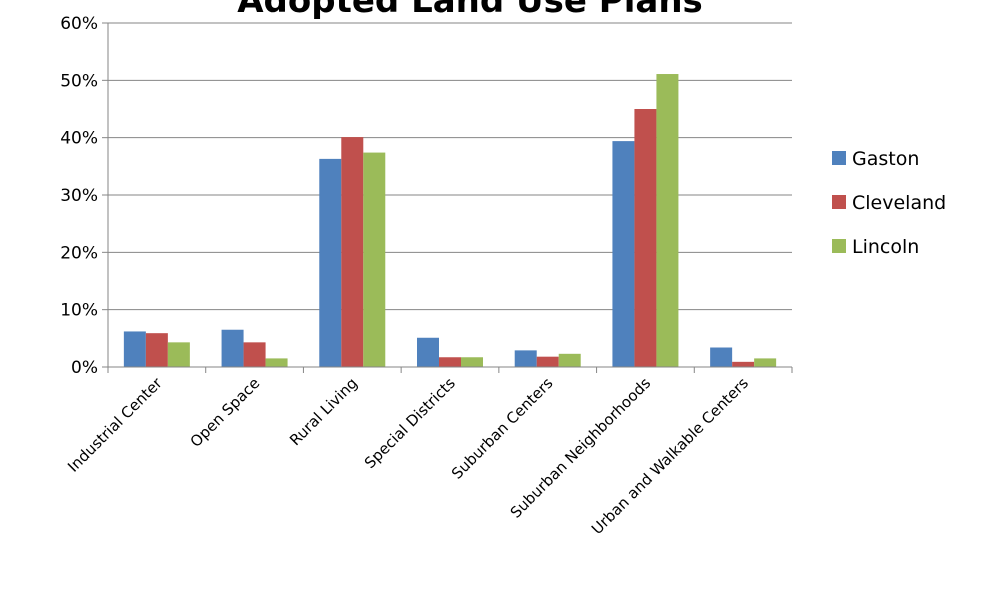  Describe the element at coordinates (839, 158) in the screenshot. I see `legend-swatch-gaston` at that location.